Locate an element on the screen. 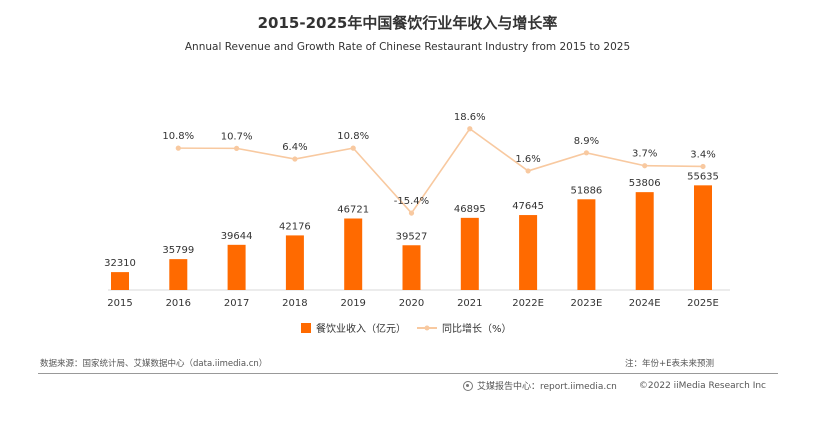 The width and height of the screenshot is (815, 422). bar-2021 is located at coordinates (469, 253).